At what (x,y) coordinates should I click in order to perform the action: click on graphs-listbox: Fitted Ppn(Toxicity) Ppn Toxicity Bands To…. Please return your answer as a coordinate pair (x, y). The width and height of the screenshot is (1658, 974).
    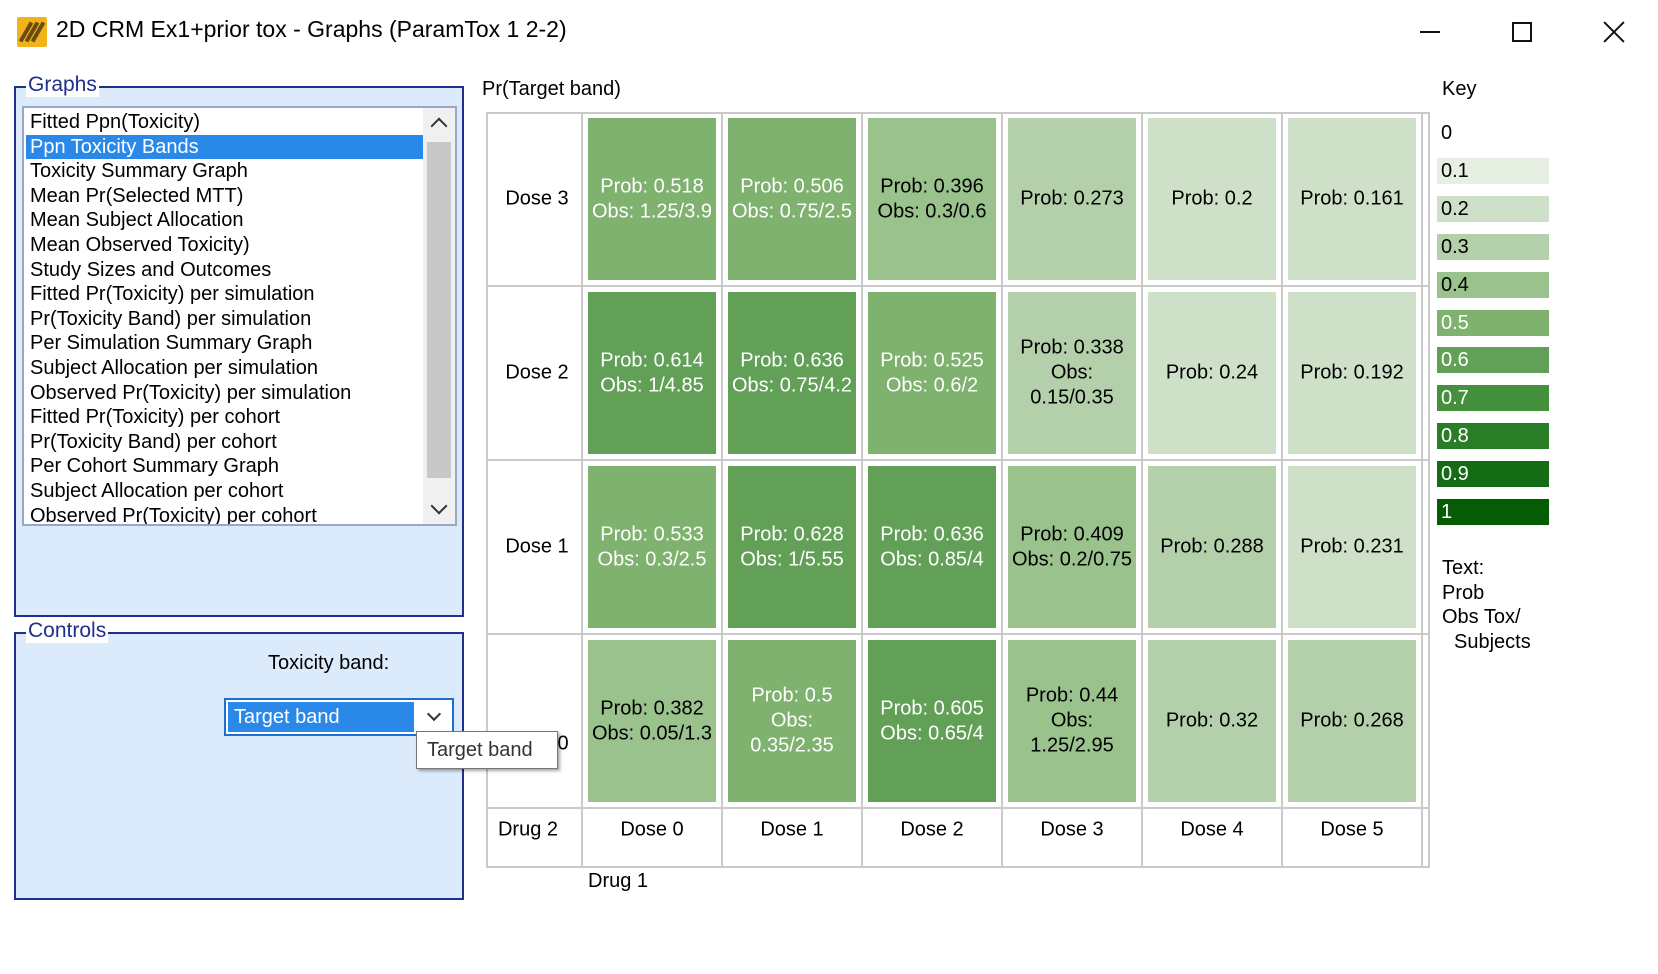
    Looking at the image, I should click on (239, 316).